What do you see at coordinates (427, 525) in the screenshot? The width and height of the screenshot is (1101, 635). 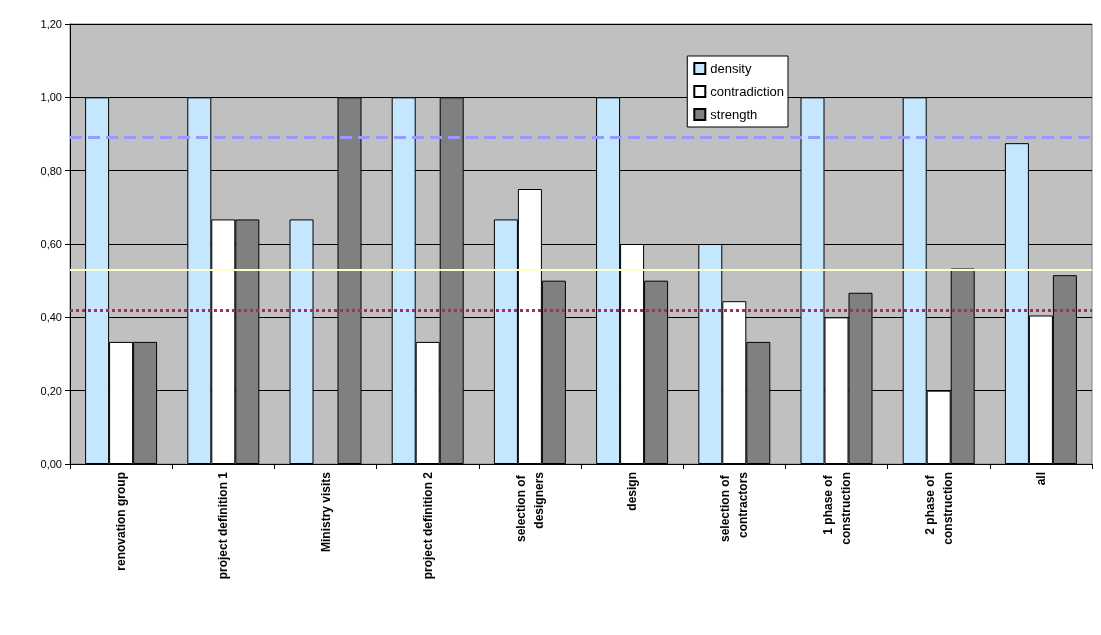 I see `x-tick-label: project definition 2` at bounding box center [427, 525].